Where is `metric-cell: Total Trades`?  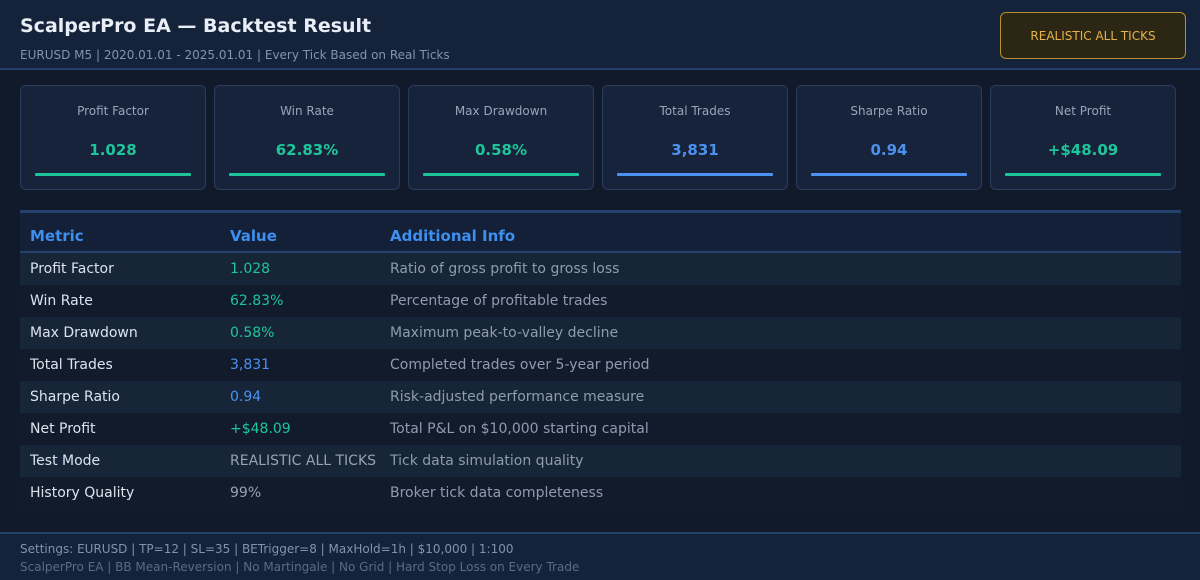
metric-cell: Total Trades is located at coordinates (71, 365).